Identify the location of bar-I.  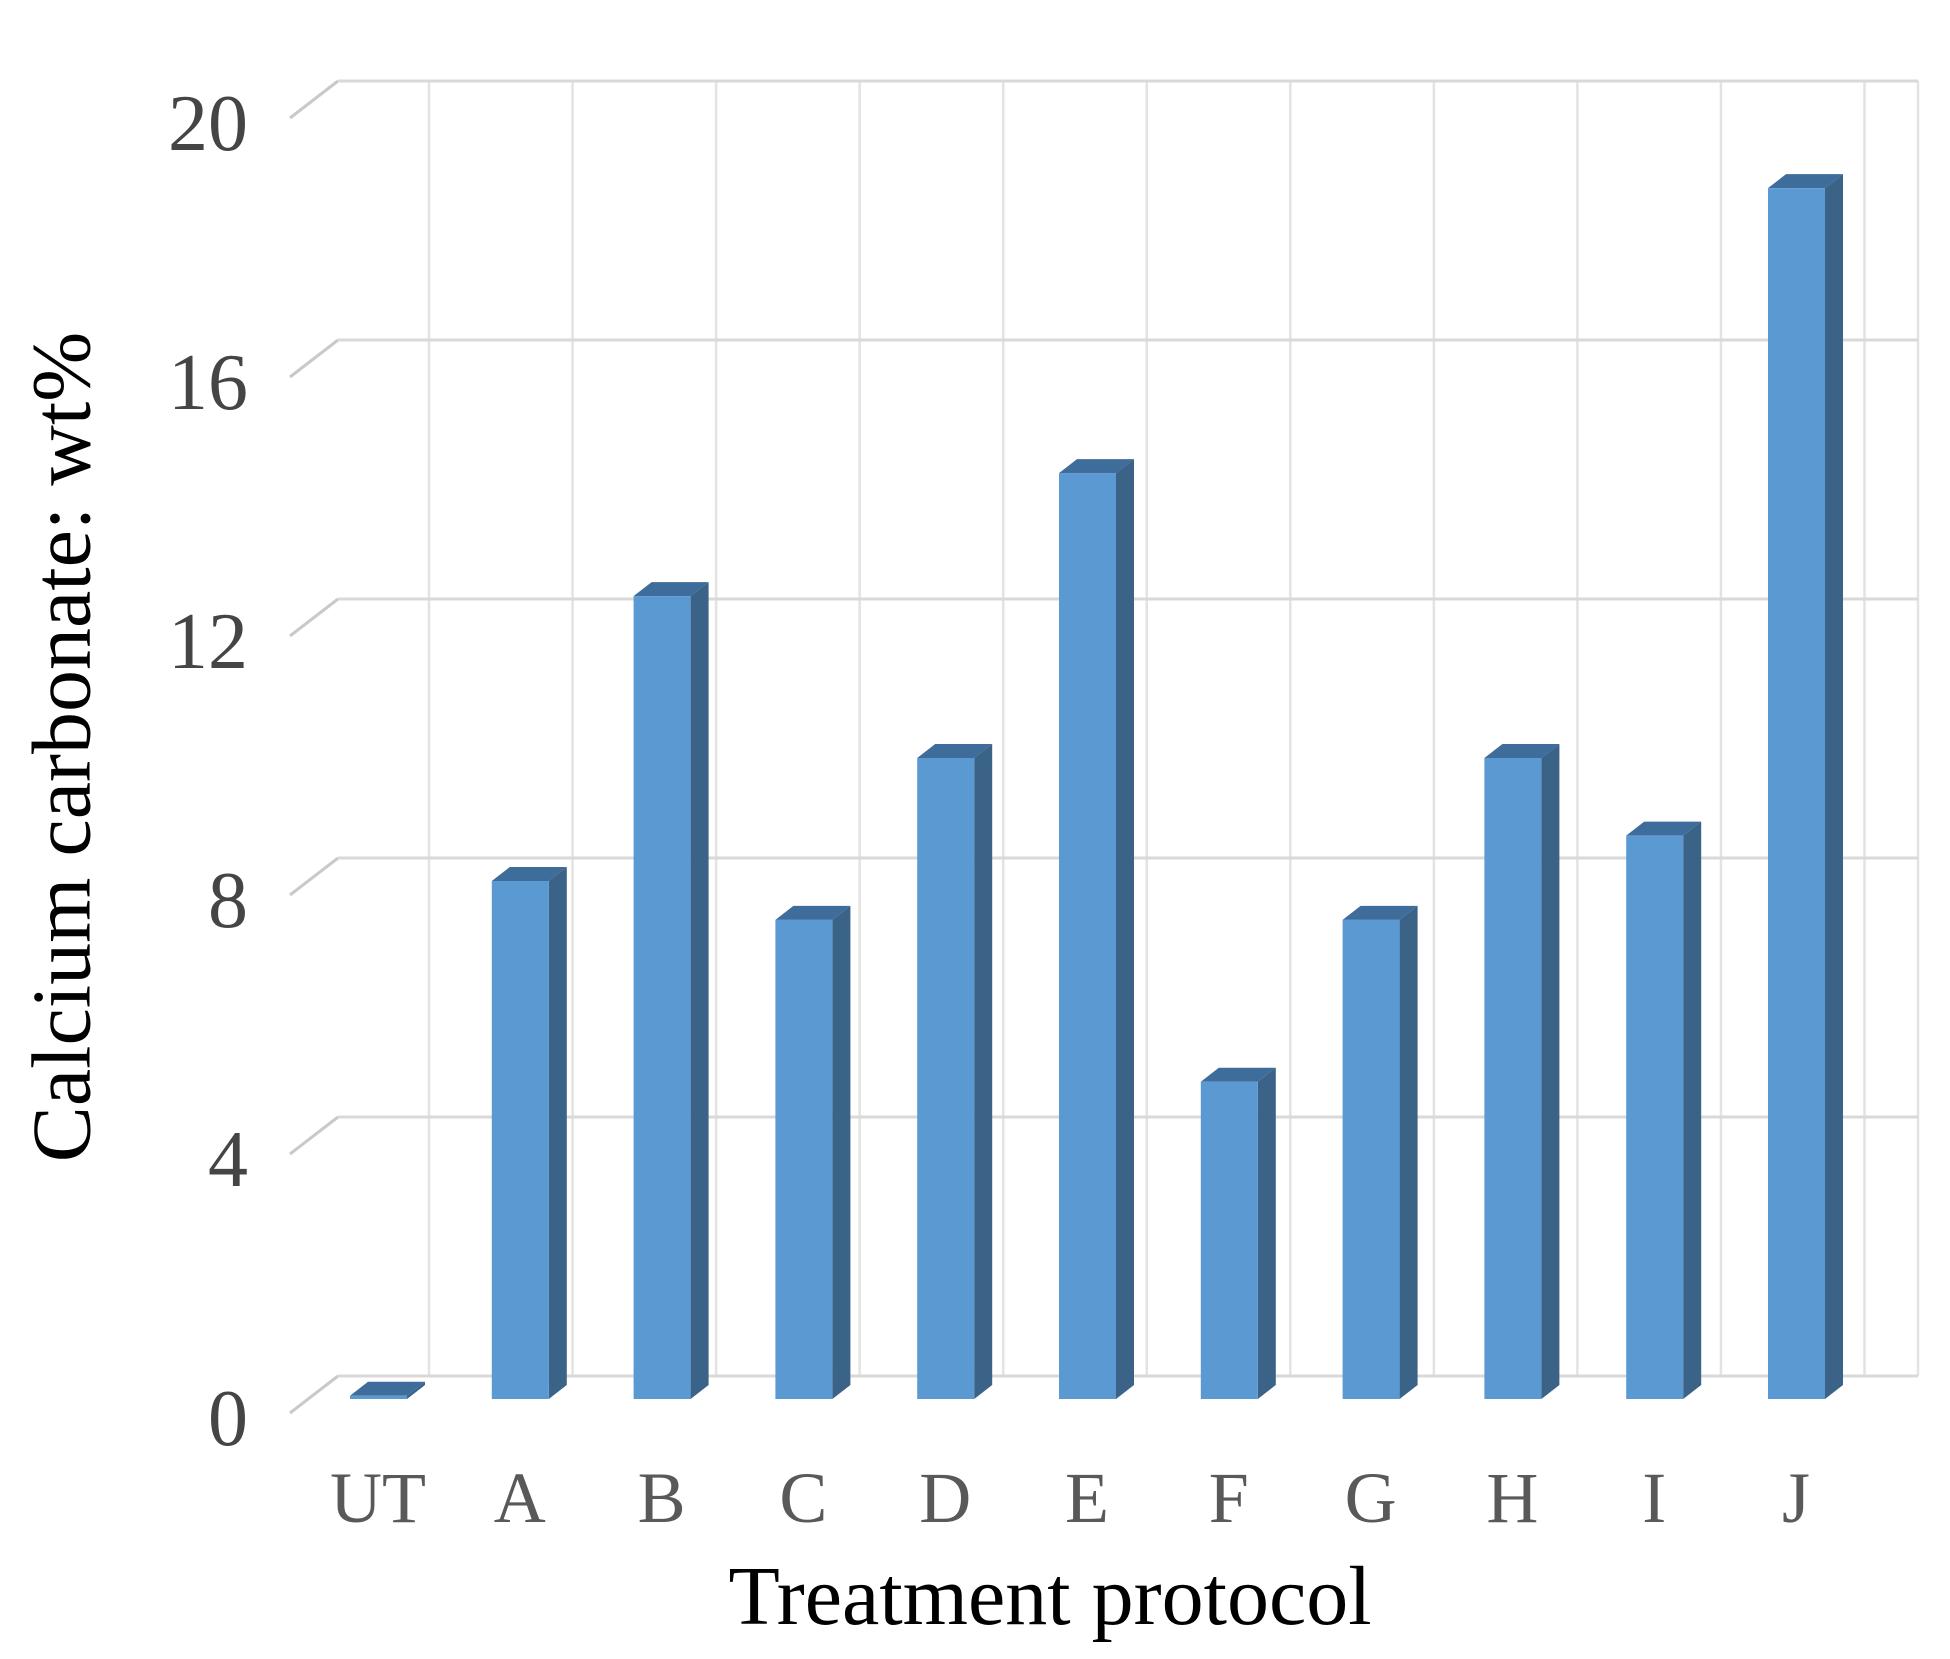
(1664, 1110).